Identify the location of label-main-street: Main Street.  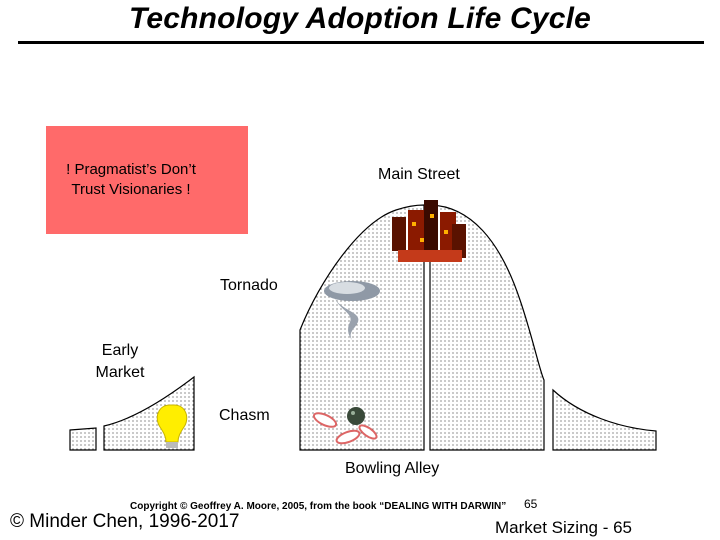
(419, 174).